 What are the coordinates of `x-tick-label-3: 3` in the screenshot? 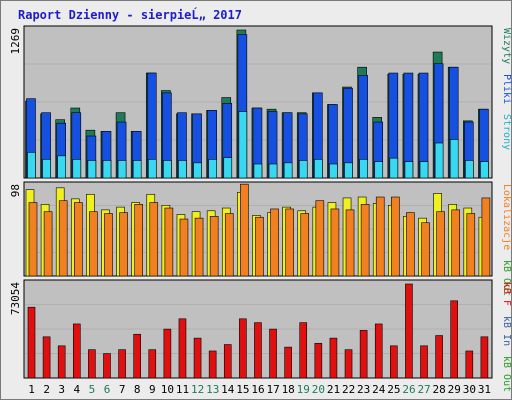 It's located at (61, 389).